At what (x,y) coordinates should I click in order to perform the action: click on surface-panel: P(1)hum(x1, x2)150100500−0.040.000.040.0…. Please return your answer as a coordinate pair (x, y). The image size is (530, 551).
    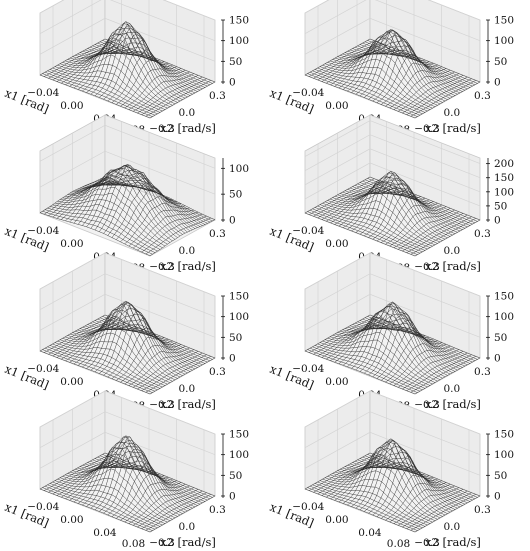
    Looking at the image, I should click on (132, 68).